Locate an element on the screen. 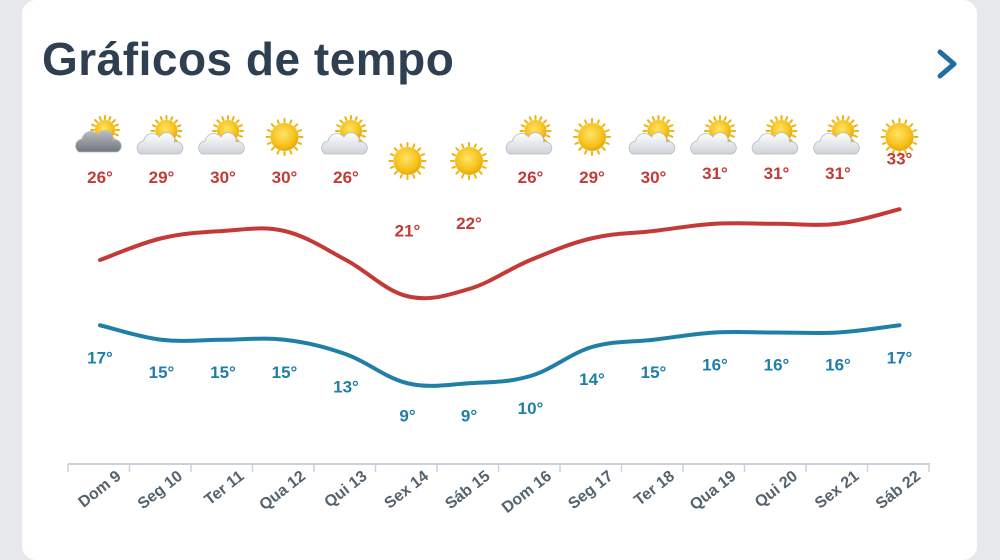  x-tick-label: Sex 14 is located at coordinates (407, 490).